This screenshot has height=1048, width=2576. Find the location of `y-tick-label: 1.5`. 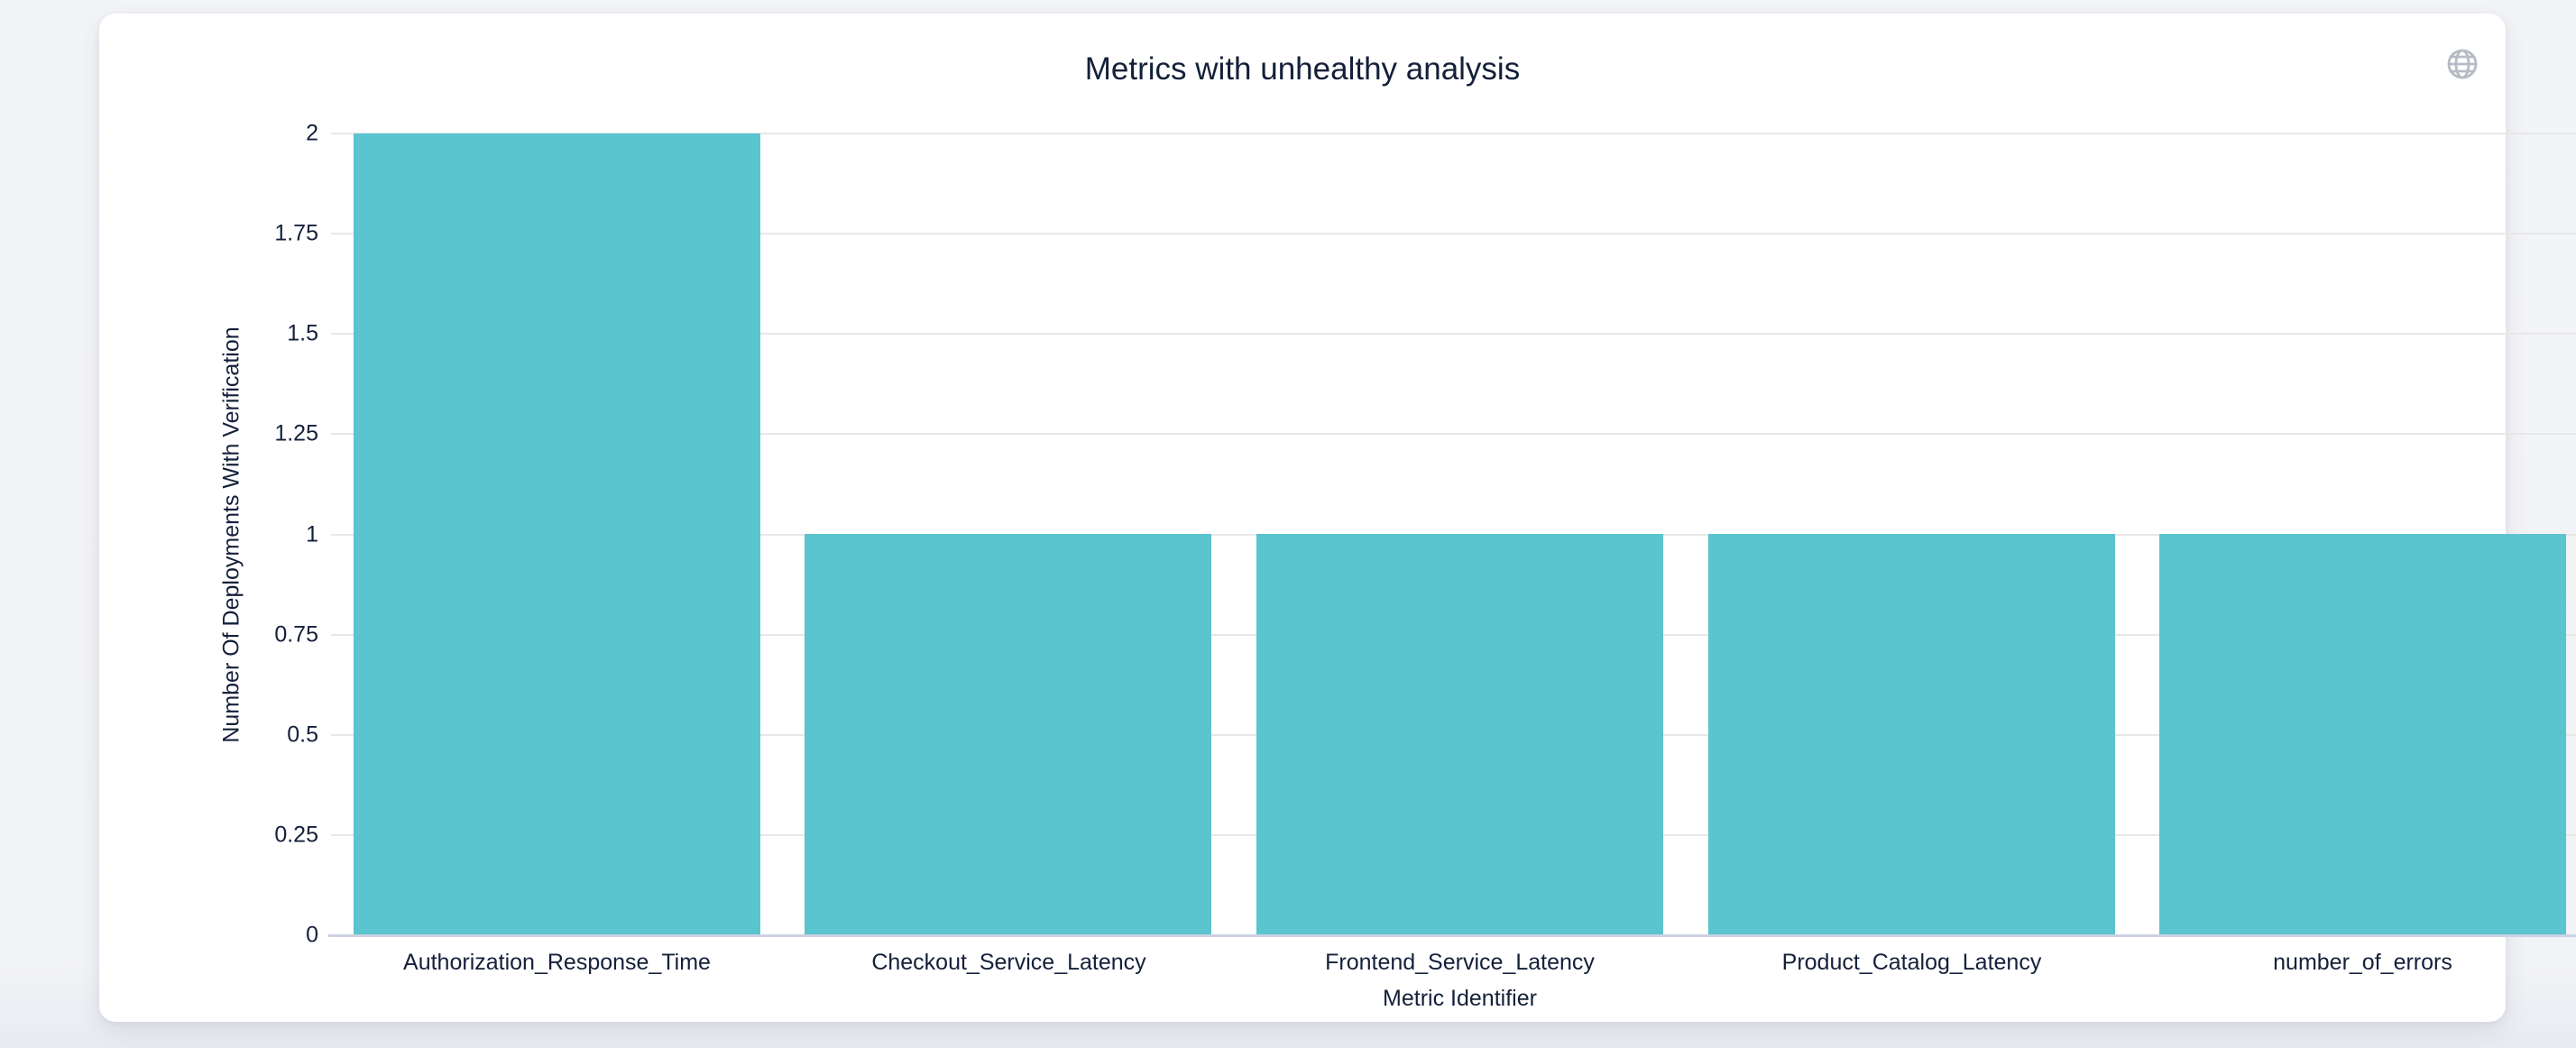

y-tick-label: 1.5 is located at coordinates (302, 333).